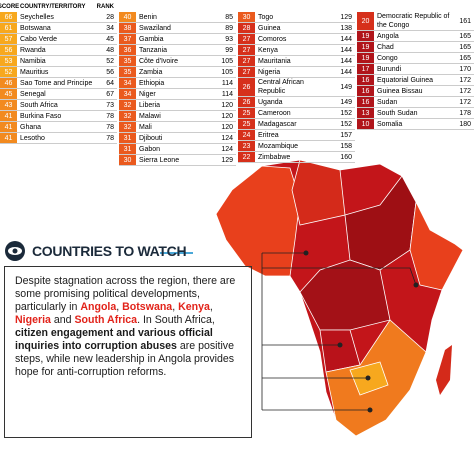 This screenshot has width=474, height=455. I want to click on rank-cell: 161, so click(465, 21).